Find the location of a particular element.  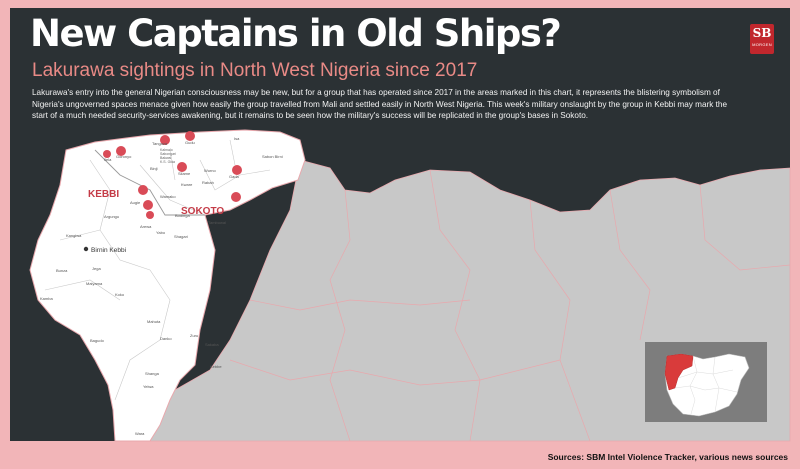

town-label: Wara is located at coordinates (140, 433).